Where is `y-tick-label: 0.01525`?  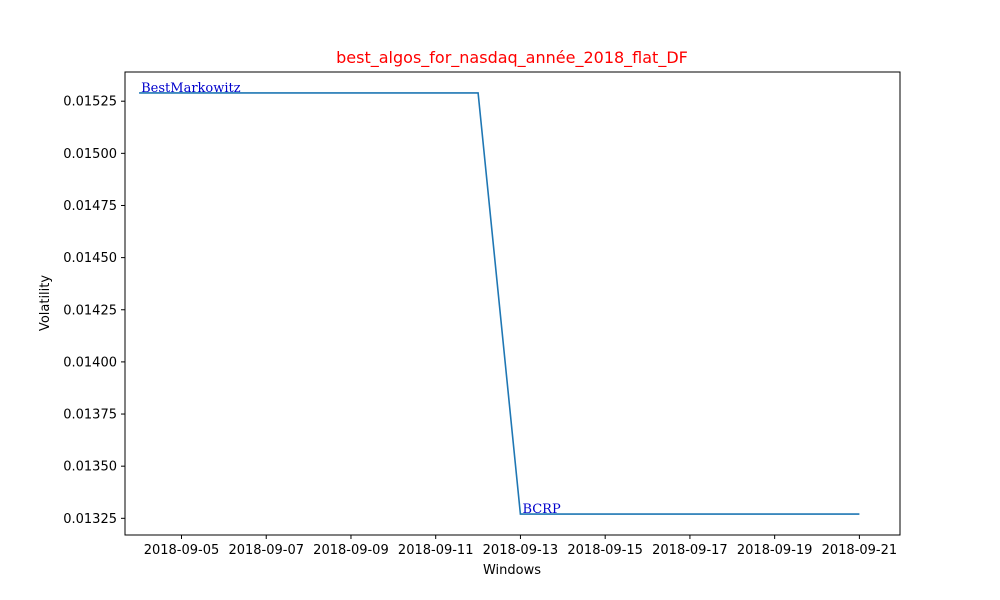
y-tick-label: 0.01525 is located at coordinates (90, 102).